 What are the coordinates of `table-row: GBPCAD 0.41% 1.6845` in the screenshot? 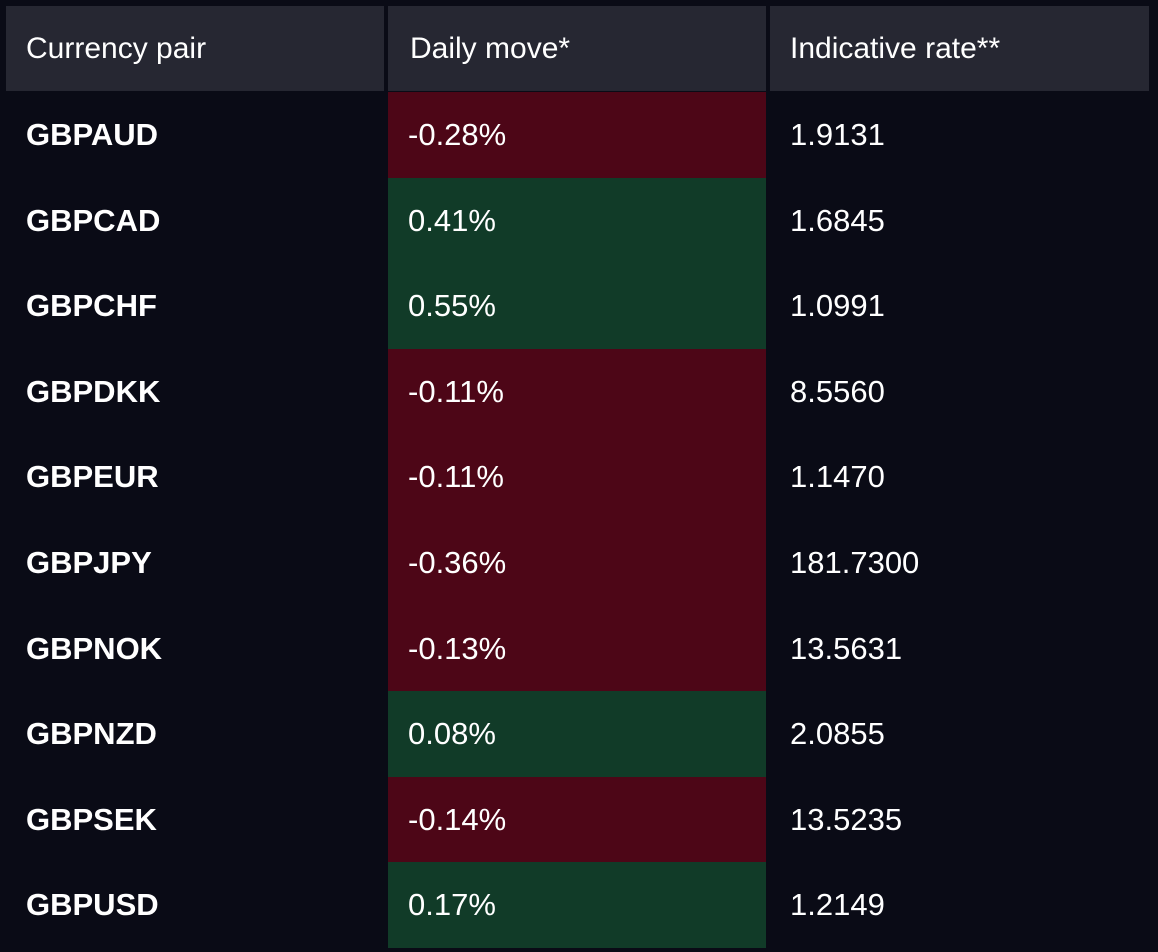 It's located at (579, 220).